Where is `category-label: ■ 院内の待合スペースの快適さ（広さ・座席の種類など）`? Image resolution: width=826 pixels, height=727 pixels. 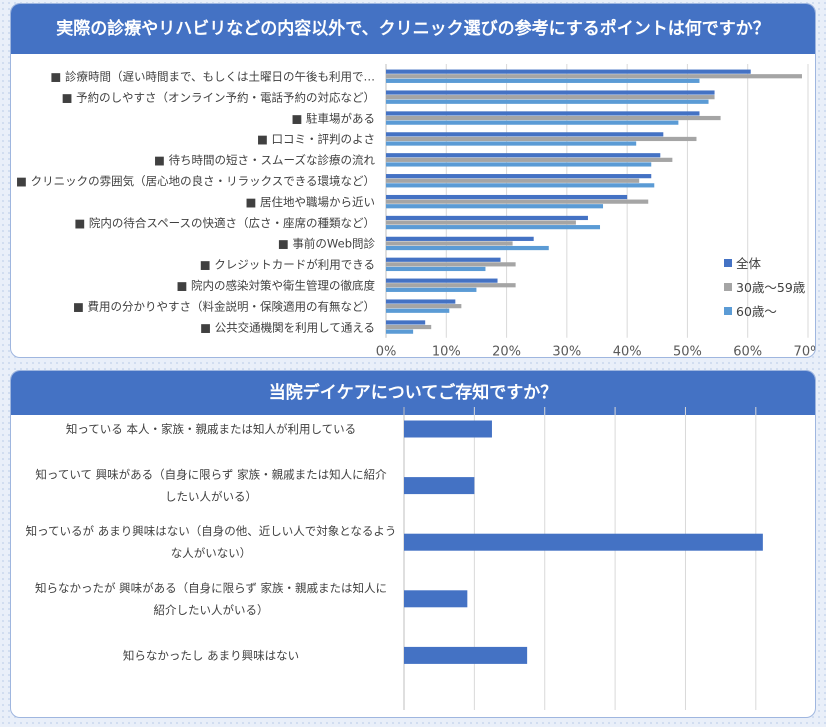
category-label: ■ 院内の待合スペースの快適さ（広さ・座席の種類など） is located at coordinates (224, 223).